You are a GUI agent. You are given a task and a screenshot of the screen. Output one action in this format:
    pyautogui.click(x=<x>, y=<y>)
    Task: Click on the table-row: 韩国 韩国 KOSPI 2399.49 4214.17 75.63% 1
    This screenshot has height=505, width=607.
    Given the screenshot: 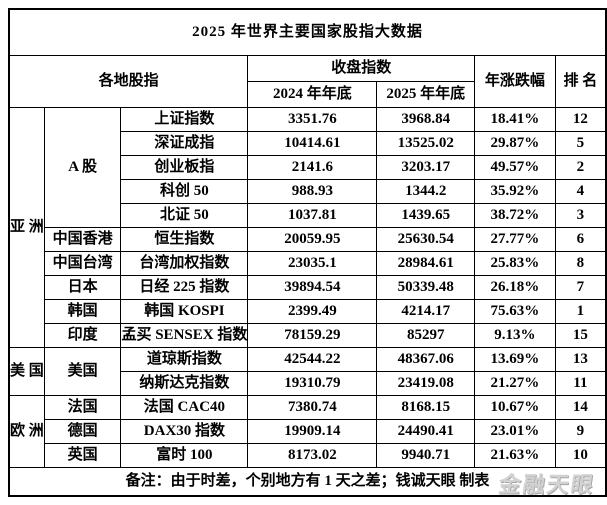 What is the action you would take?
    pyautogui.click(x=308, y=311)
    